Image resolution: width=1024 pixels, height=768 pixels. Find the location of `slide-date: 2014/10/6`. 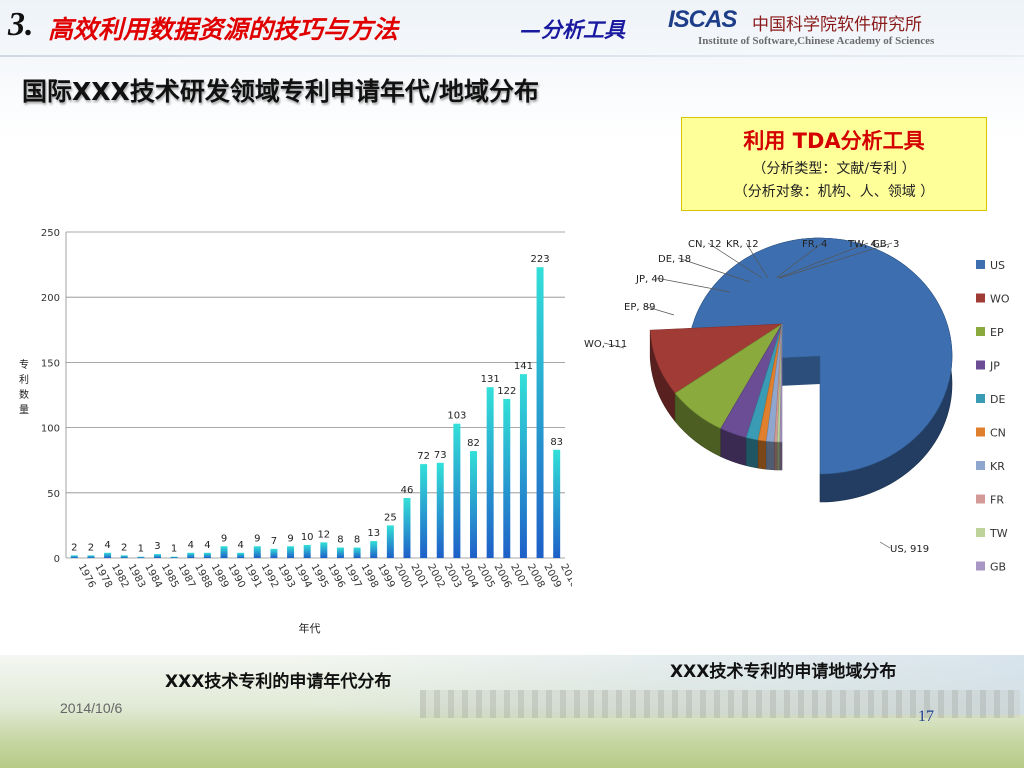

slide-date: 2014/10/6 is located at coordinates (91, 708).